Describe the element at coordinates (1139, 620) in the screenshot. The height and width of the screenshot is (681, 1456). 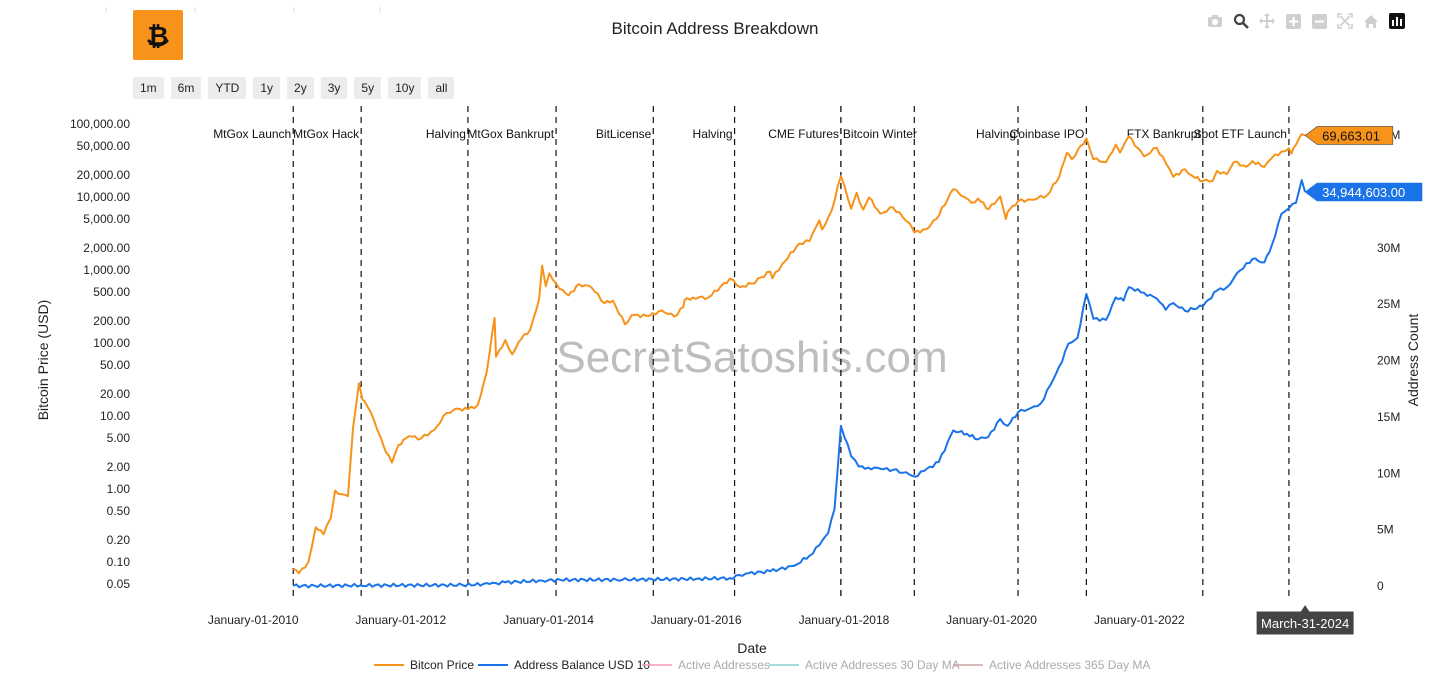
I see `x-tick-label: January-01-2022` at that location.